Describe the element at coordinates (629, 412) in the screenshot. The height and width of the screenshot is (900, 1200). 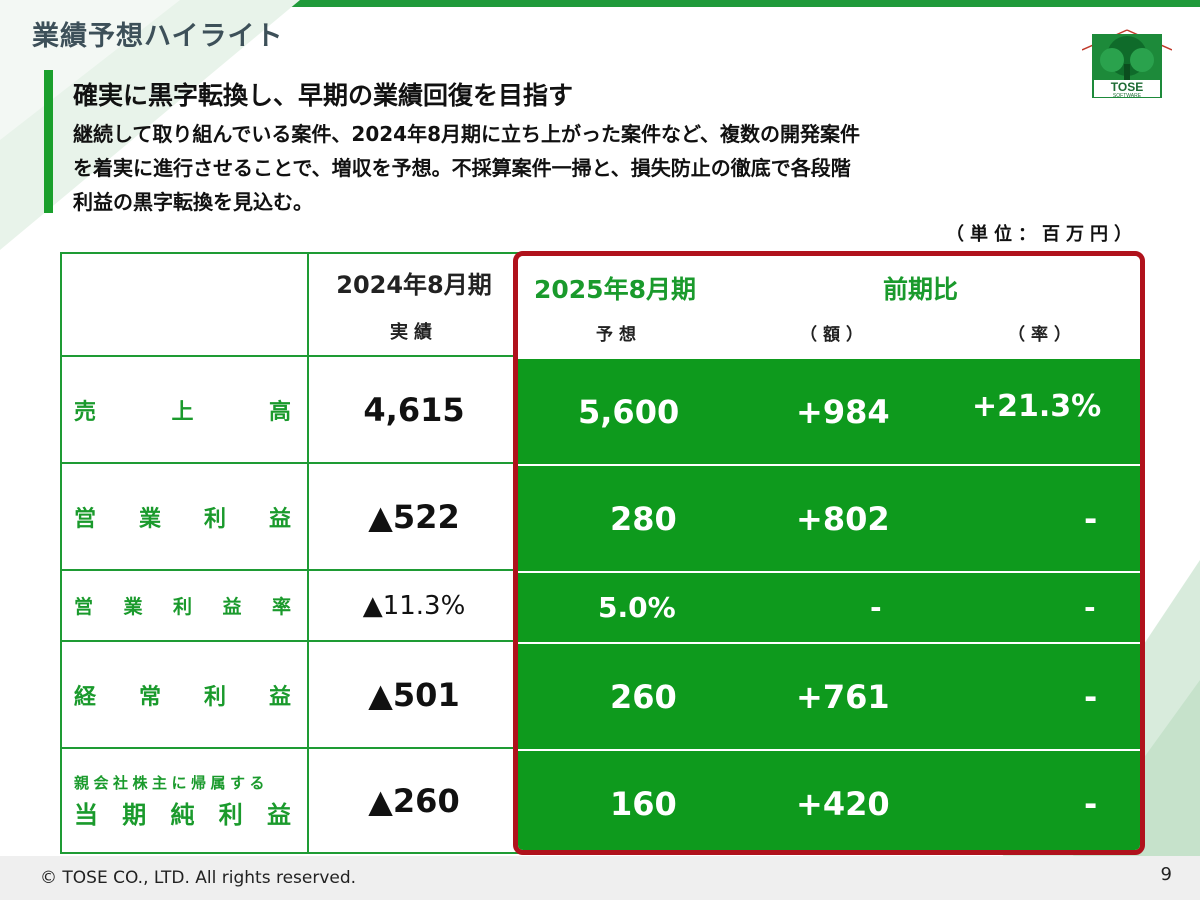
I see `forecast-value: 5,600` at that location.